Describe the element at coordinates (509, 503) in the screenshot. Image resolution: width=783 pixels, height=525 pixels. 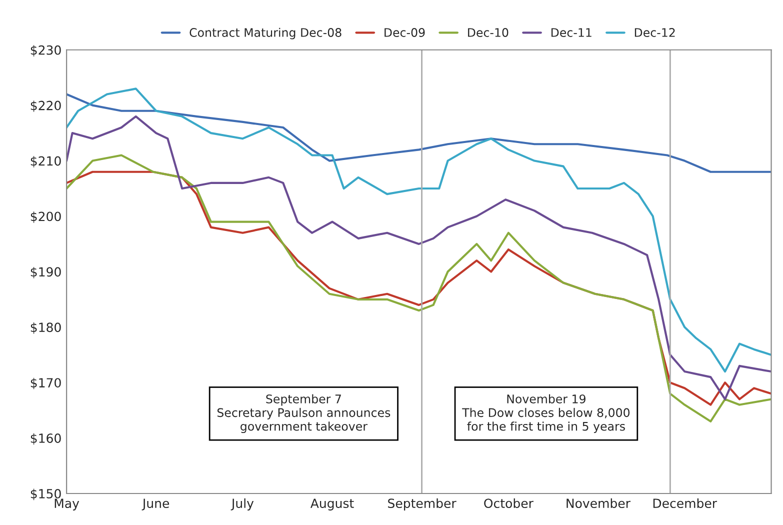
I see `x-tick-label: October` at that location.